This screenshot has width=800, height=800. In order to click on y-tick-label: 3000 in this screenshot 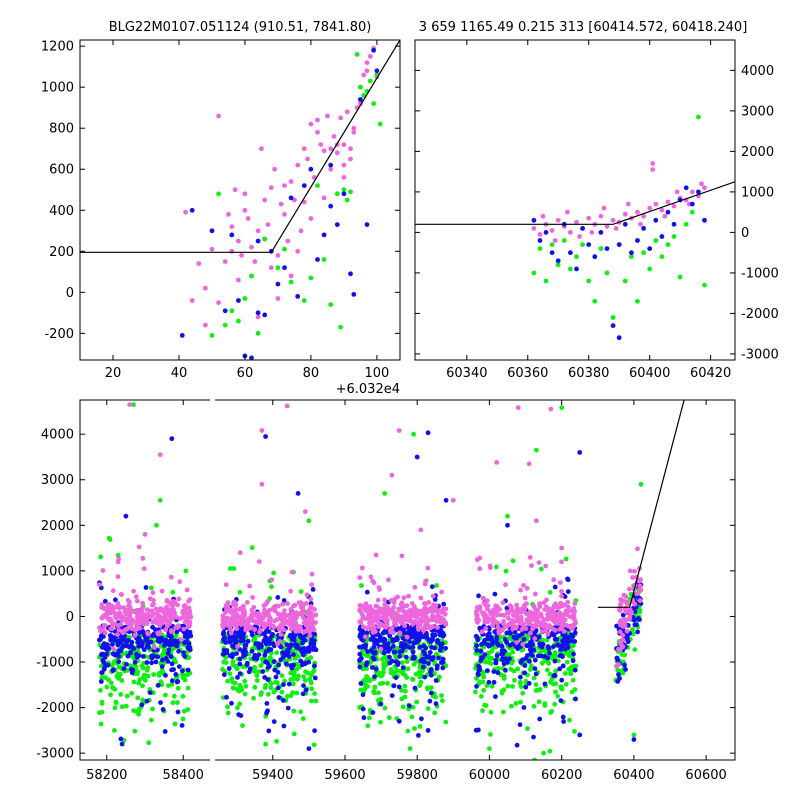, I will do `click(757, 111)`.